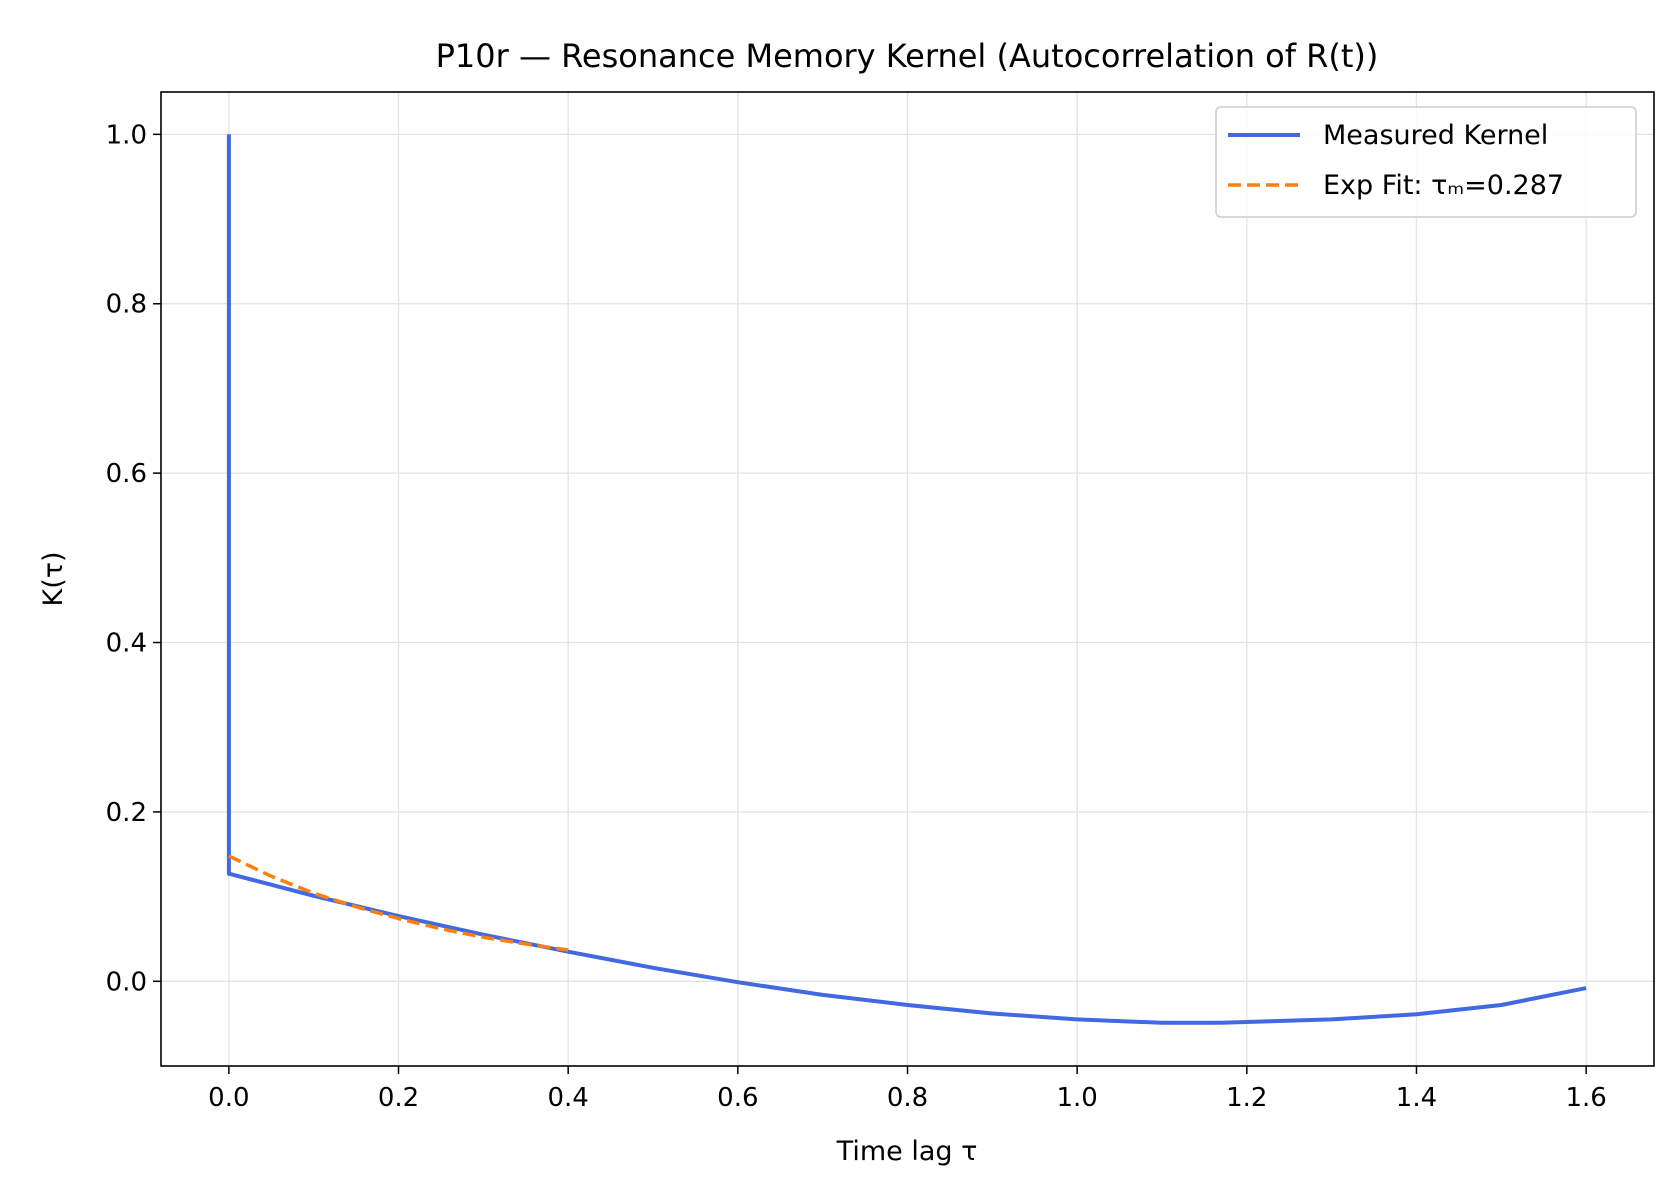 The image size is (1680, 1200). What do you see at coordinates (1076, 1098) in the screenshot?
I see `x-tick-label: 1.0` at bounding box center [1076, 1098].